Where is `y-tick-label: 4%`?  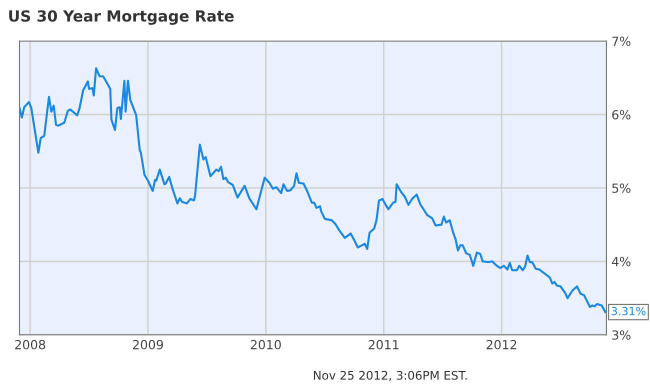
y-tick-label: 4% is located at coordinates (621, 261).